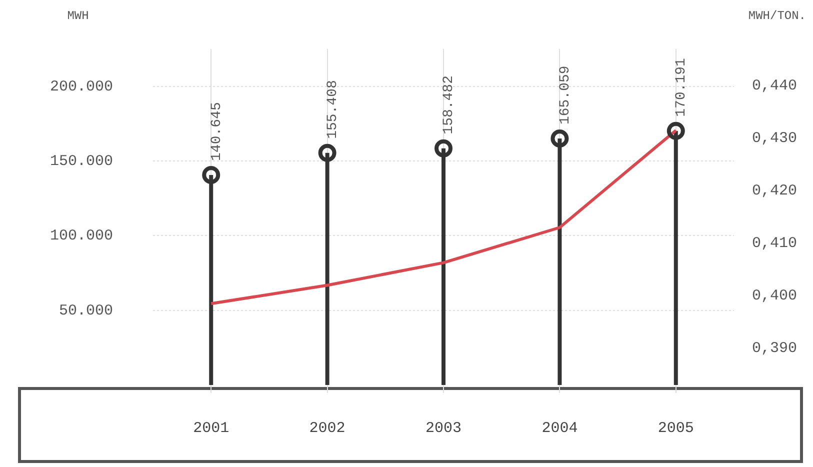 The image size is (813, 467). What do you see at coordinates (86, 311) in the screenshot?
I see `y-tick-label: 50.000` at bounding box center [86, 311].